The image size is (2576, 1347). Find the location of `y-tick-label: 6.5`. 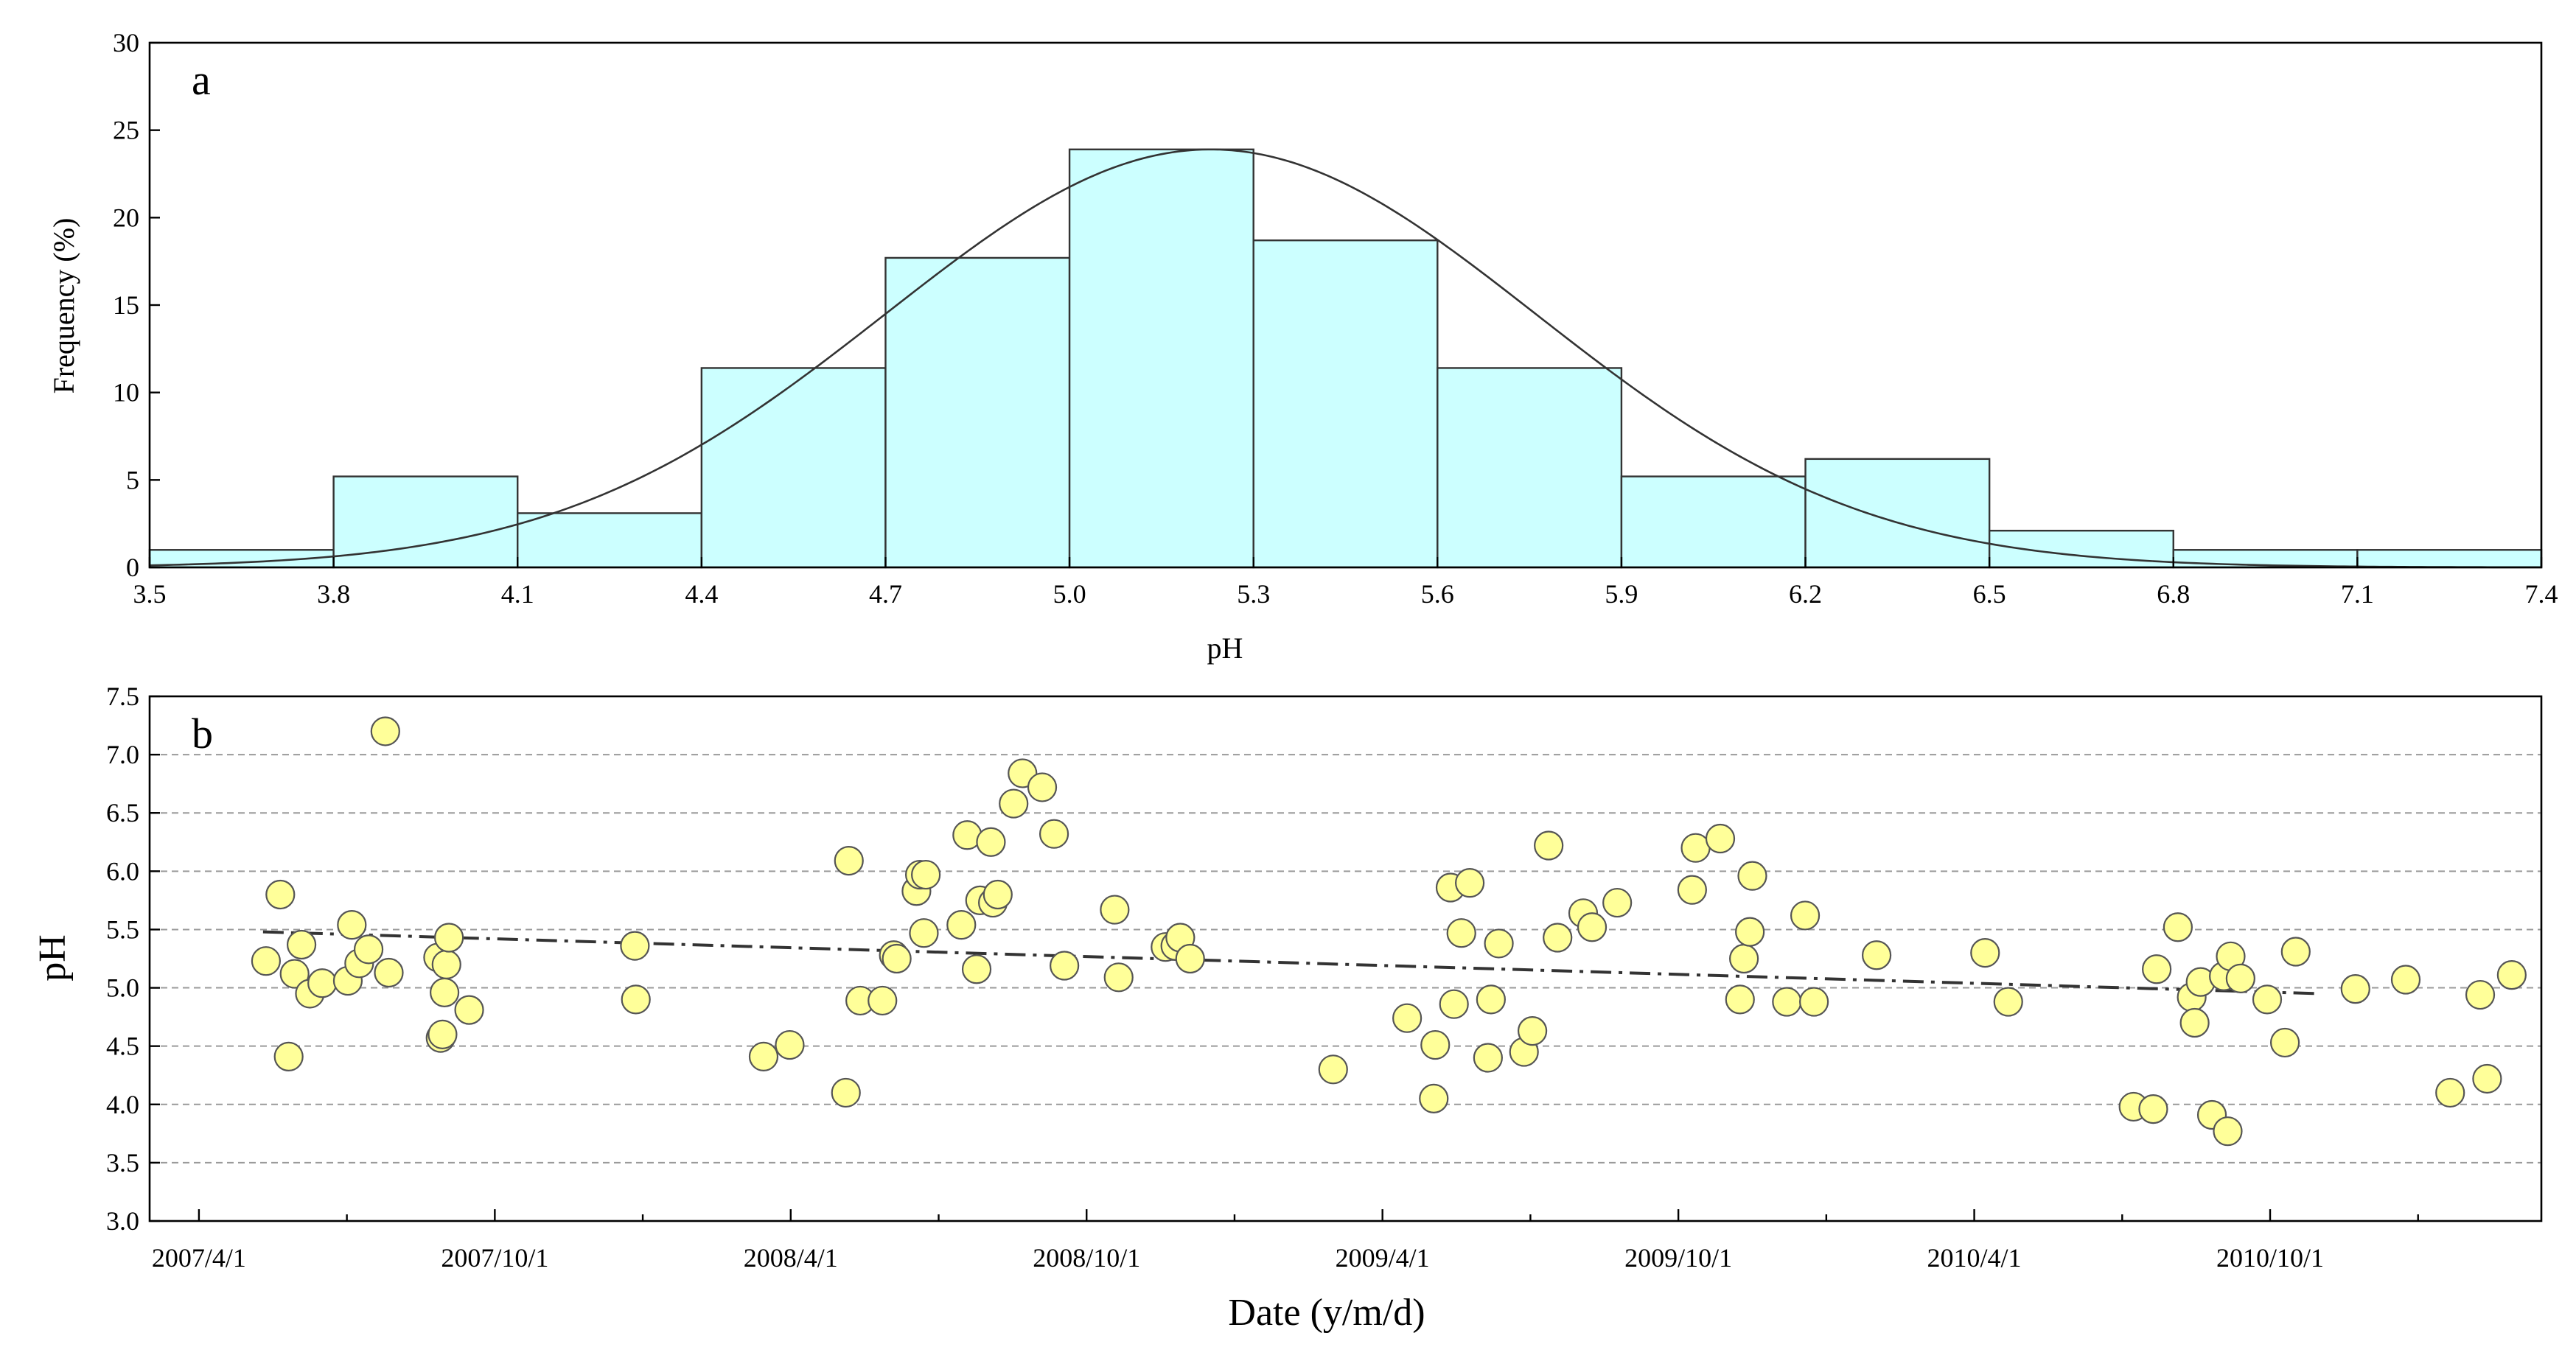

y-tick-label: 6.5 is located at coordinates (122, 813).